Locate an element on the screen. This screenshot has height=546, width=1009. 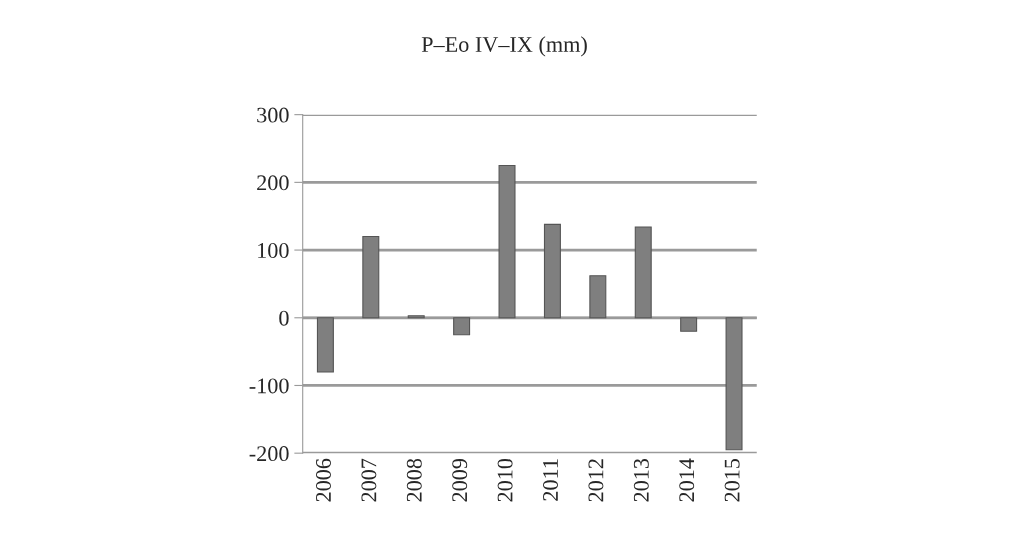
x-tick-label: 2007 is located at coordinates (369, 480).